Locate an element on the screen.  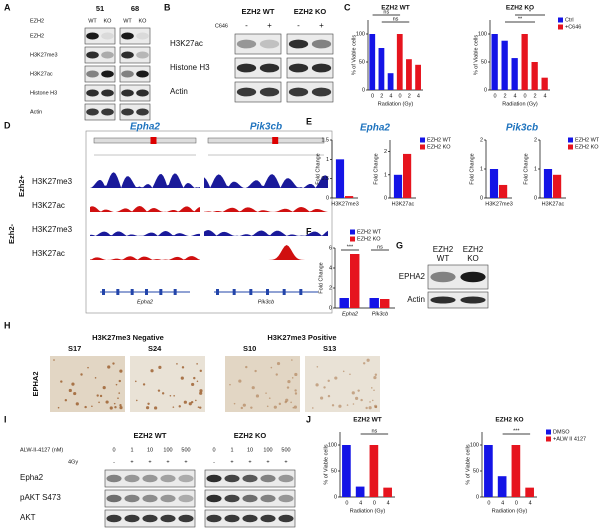
histology-image is located at coordinates (87, 384).